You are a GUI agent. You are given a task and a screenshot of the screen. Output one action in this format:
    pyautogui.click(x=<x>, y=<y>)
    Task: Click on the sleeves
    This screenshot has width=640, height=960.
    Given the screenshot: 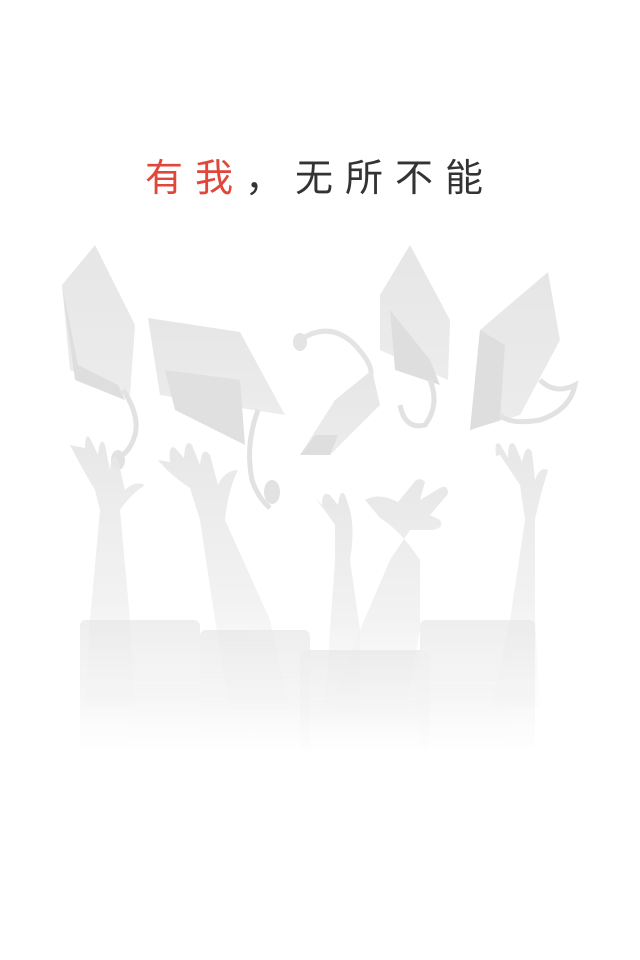 What is the action you would take?
    pyautogui.click(x=307, y=685)
    